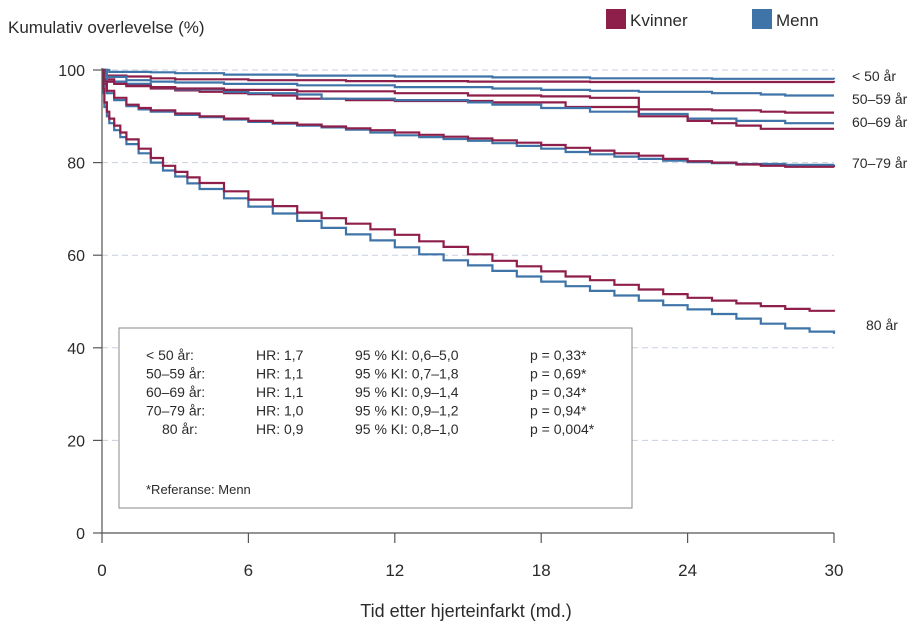  Describe the element at coordinates (407, 411) in the screenshot. I see `stats-ci-3: 95 % KI: 0,9–1,2` at that location.